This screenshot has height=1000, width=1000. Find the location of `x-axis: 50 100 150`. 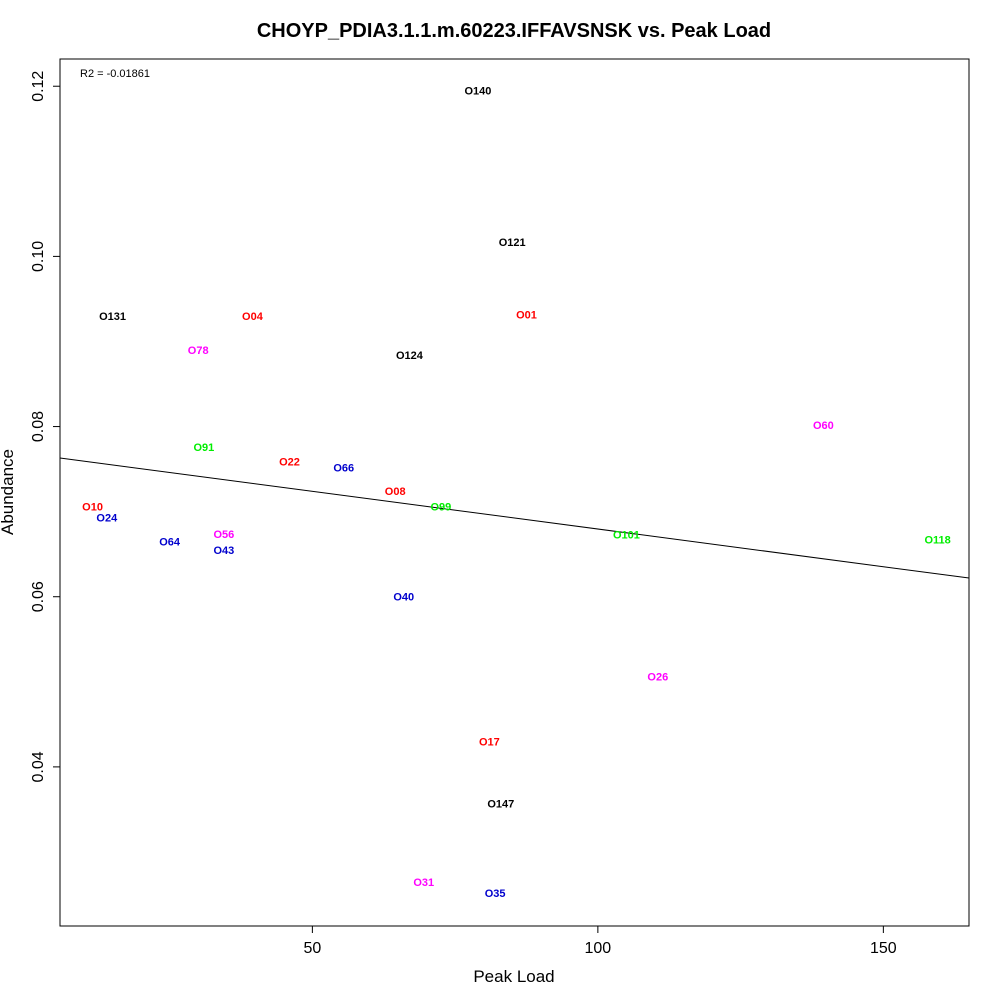

x-axis: 50 100 150 is located at coordinates (600, 941).